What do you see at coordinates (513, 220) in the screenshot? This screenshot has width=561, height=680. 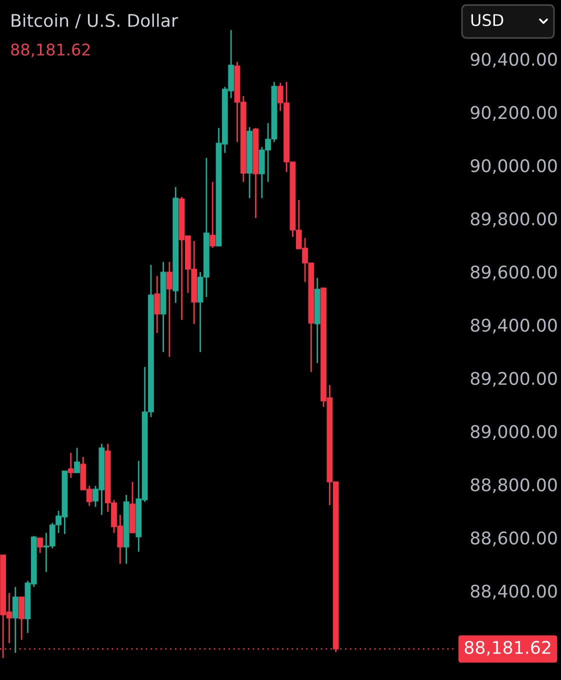 I see `y-tick-label: 89,800.00` at bounding box center [513, 220].